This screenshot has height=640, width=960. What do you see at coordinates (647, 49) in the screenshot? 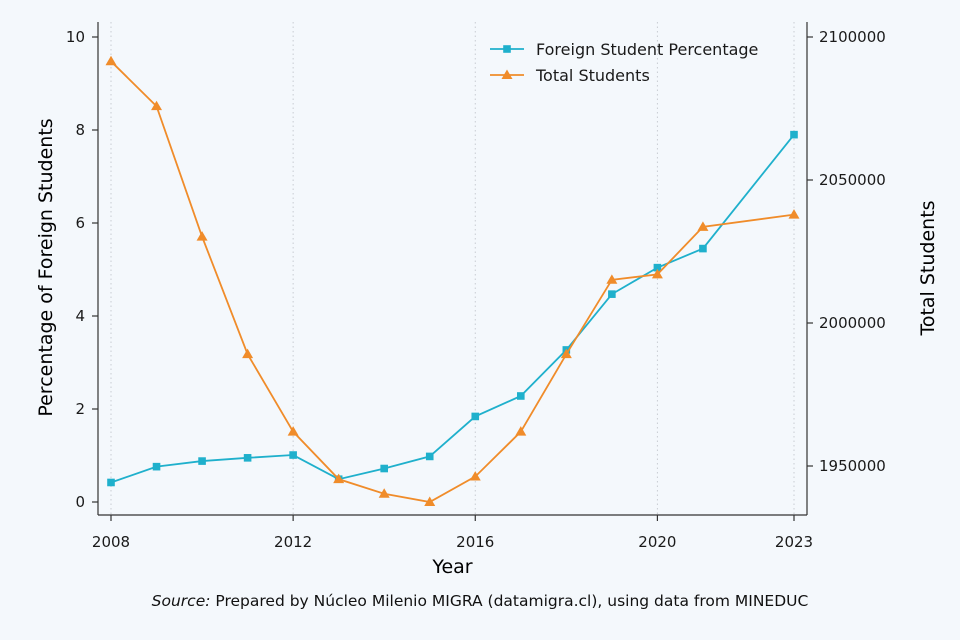
I see `legend-label: Foreign Student Percentage` at bounding box center [647, 49].